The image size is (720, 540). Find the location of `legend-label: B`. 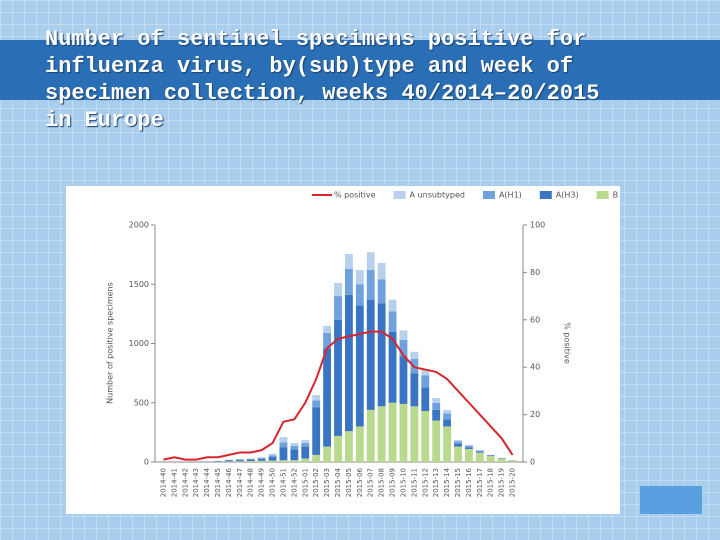

legend-label: B is located at coordinates (616, 195).